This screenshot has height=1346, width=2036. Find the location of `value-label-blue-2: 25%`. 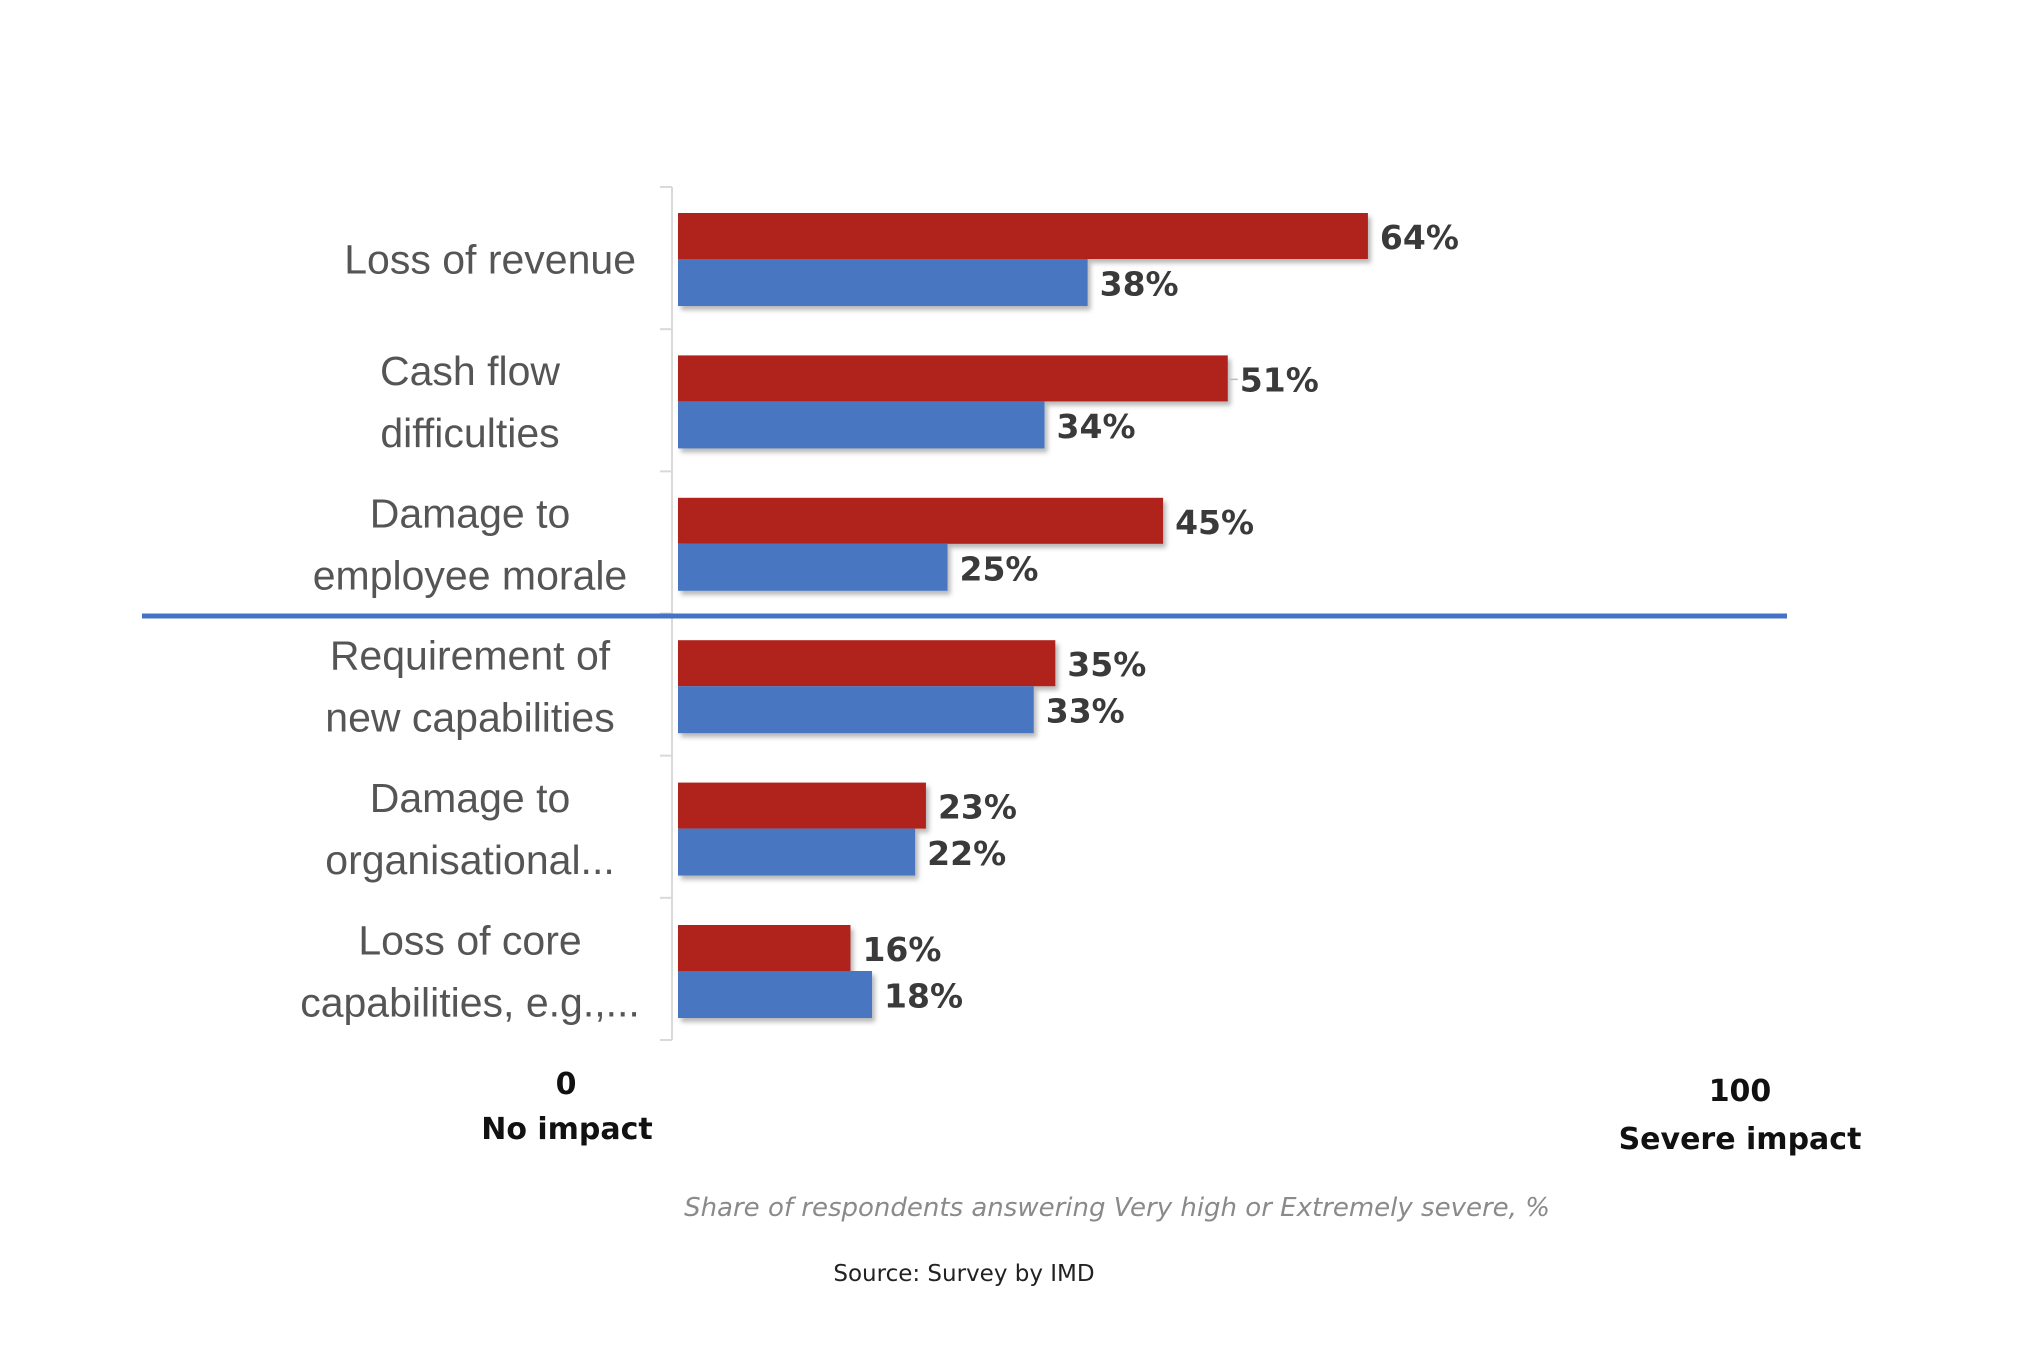

value-label-blue-2: 25% is located at coordinates (999, 568).